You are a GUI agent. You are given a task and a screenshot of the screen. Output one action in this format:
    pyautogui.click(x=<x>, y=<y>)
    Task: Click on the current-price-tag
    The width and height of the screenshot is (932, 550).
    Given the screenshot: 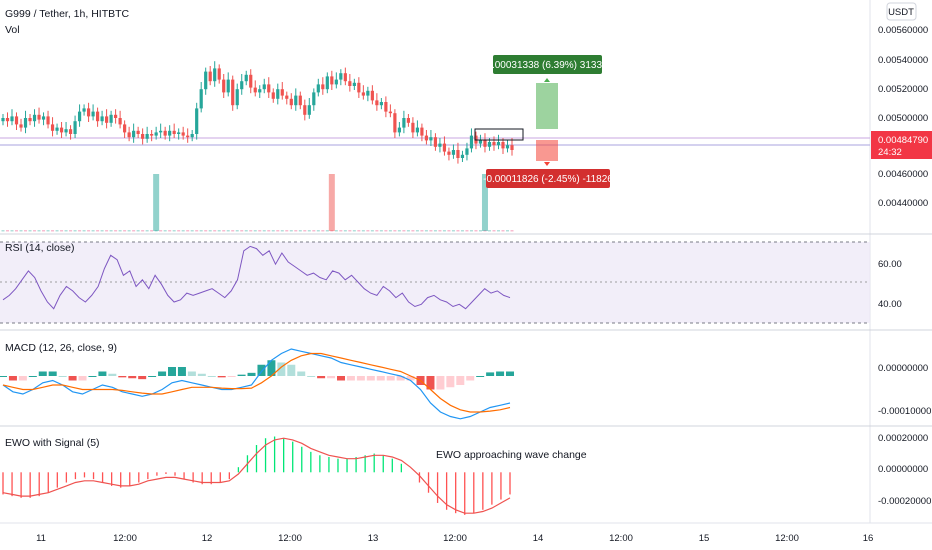 What is the action you would take?
    pyautogui.click(x=901, y=145)
    